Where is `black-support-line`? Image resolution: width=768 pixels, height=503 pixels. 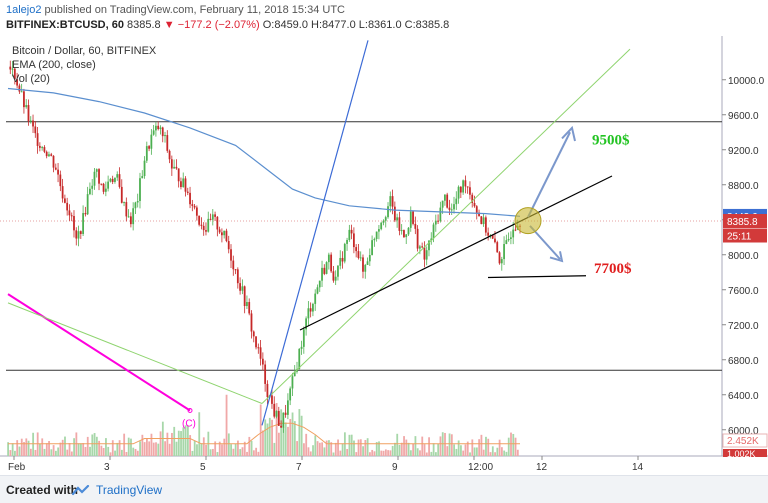 black-support-line is located at coordinates (456, 253).